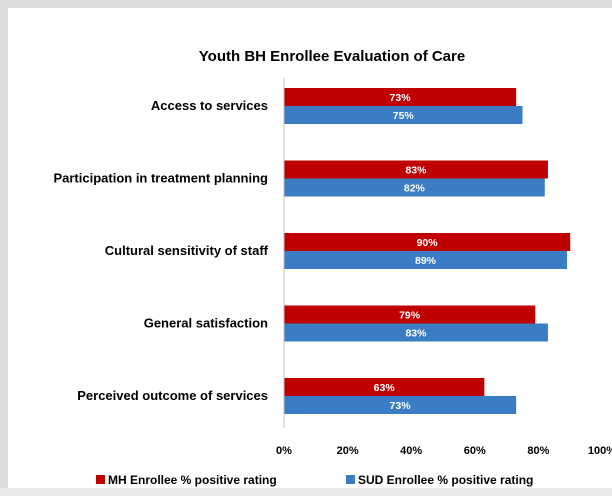 This screenshot has height=496, width=612. I want to click on sud-data-label: 73%, so click(401, 406).